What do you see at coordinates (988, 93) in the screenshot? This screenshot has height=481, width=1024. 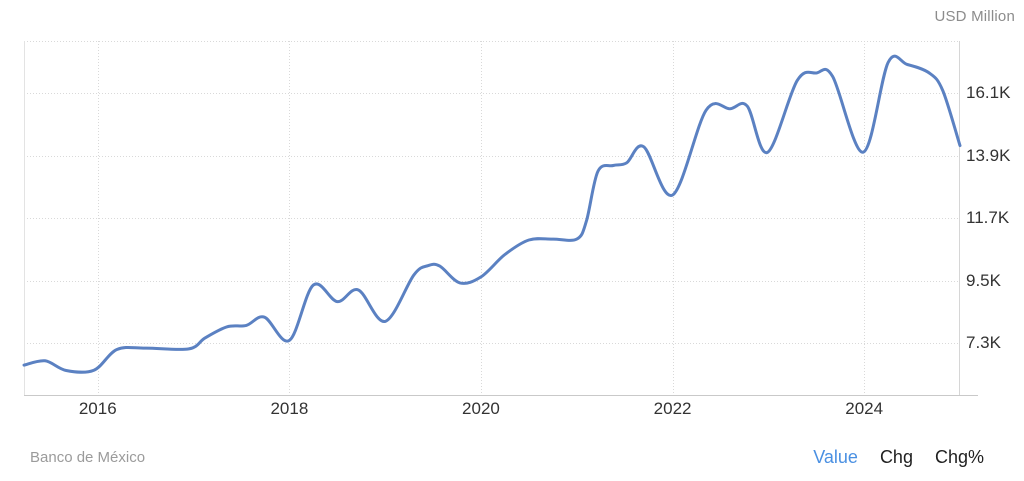 I see `y-tick-label: 16.1K` at bounding box center [988, 93].